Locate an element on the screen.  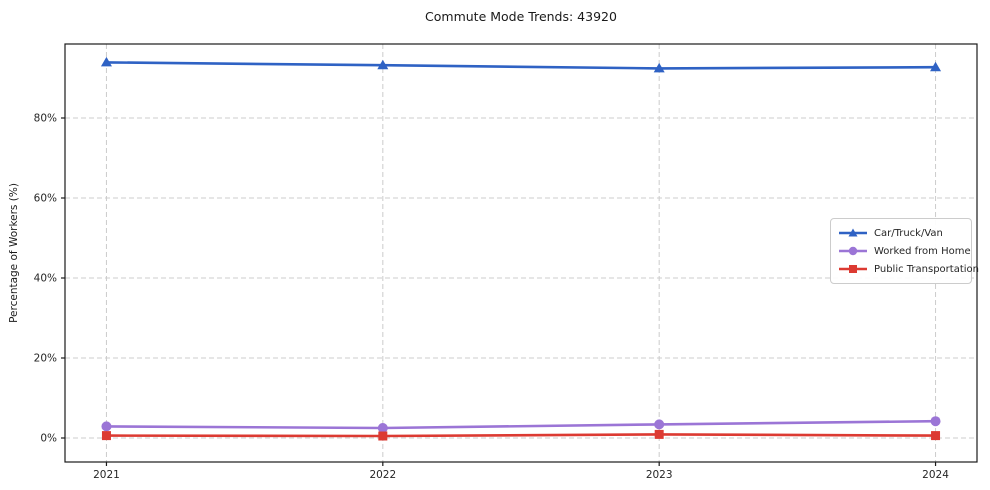
x-tick-label: 2022 is located at coordinates (382, 475).